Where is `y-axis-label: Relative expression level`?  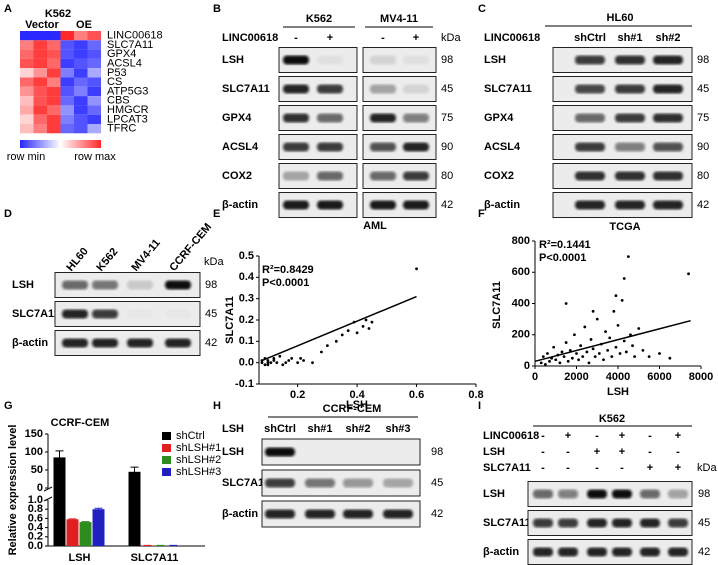 y-axis-label: Relative expression level is located at coordinates (13, 490).